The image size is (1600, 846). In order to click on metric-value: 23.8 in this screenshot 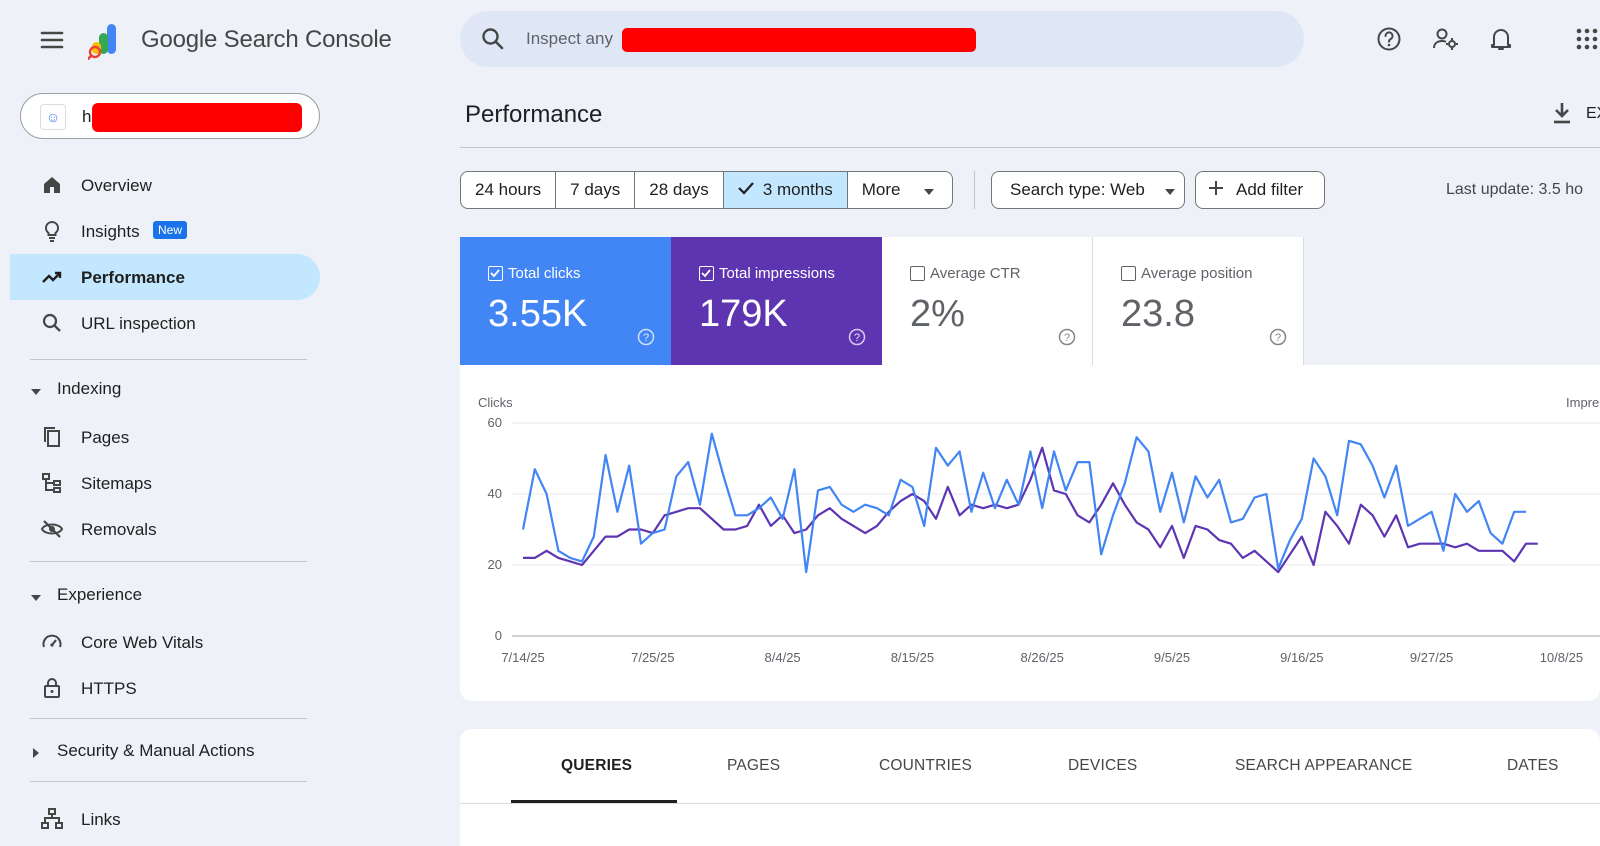, I will do `click(1158, 314)`.